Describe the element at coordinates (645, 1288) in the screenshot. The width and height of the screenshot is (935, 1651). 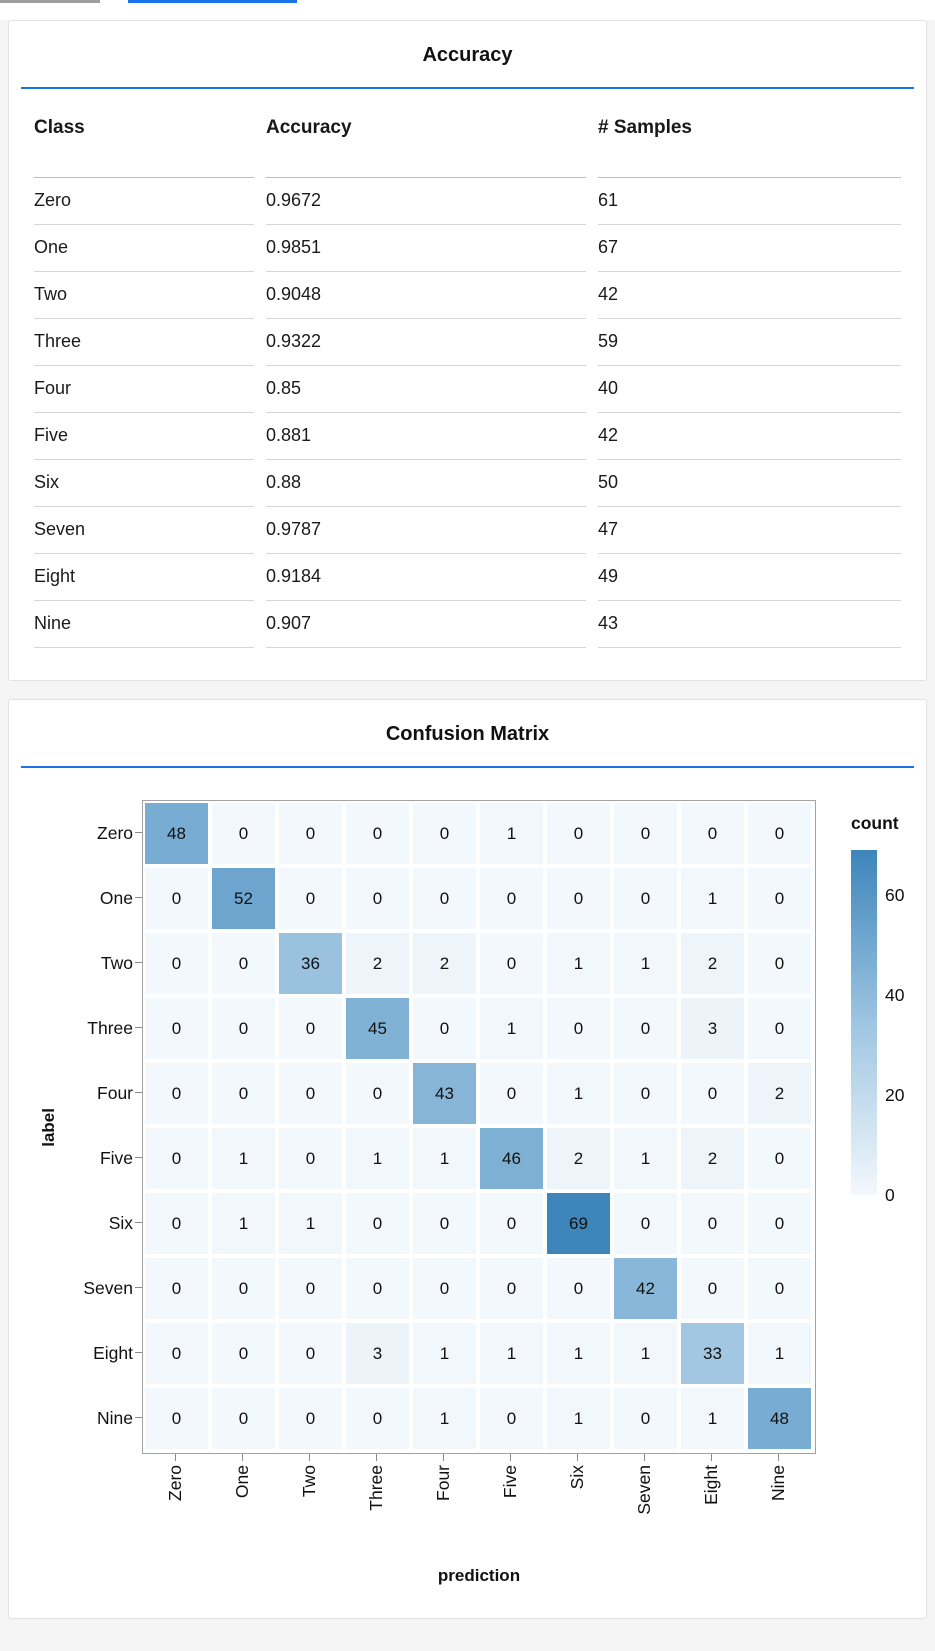
I see `matrix-cell: 42` at that location.